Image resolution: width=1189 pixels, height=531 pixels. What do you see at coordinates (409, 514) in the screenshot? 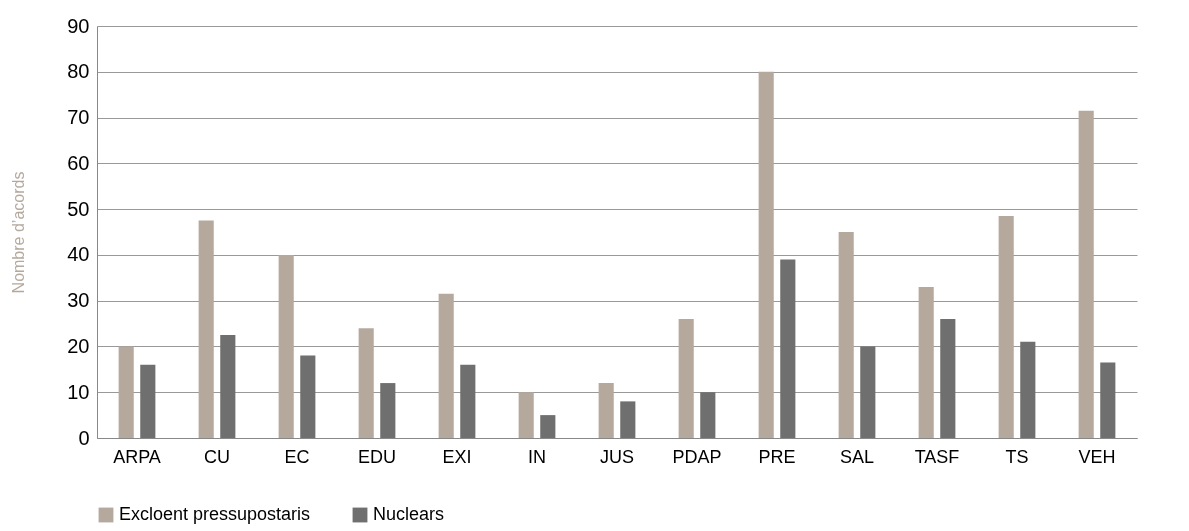
I see `legend-label: Nuclears` at bounding box center [409, 514].